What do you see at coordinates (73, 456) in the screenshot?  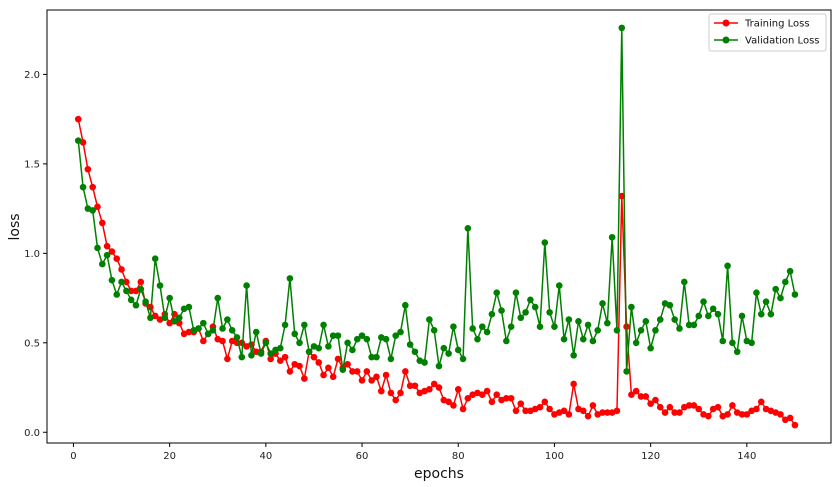 I see `x-tick-label: 0` at bounding box center [73, 456].